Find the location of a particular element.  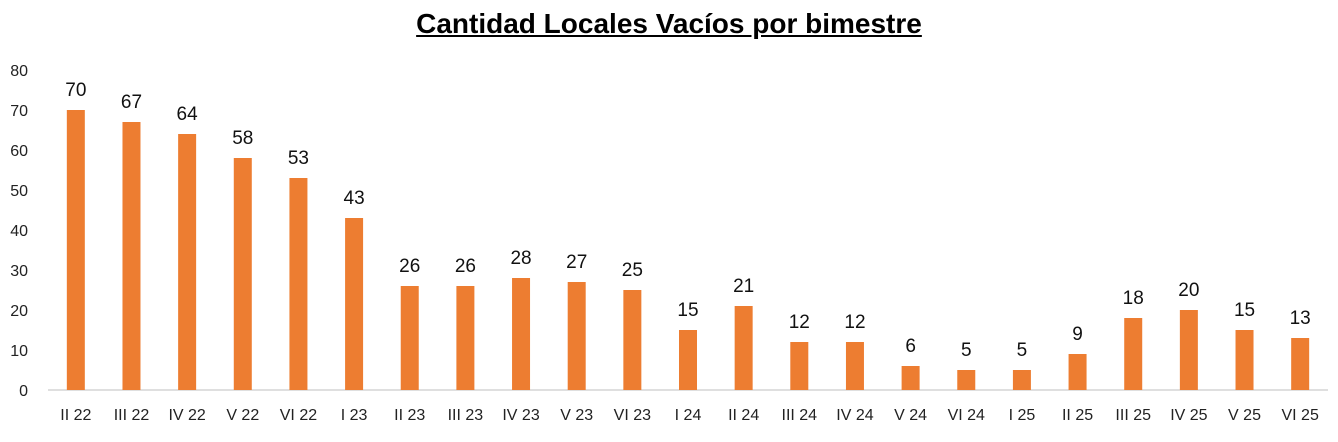

x-tick-label: III 23 is located at coordinates (466, 415).